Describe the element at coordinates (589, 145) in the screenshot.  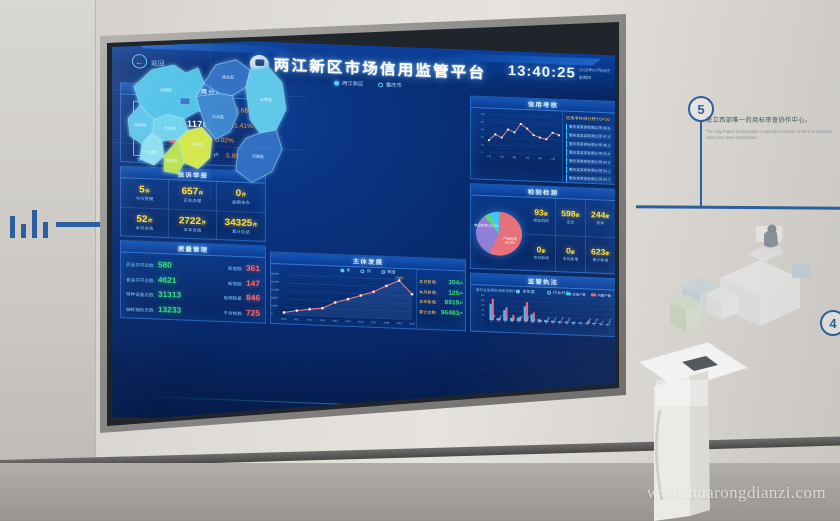
I see `exam-list-item: 重庆某某某有限公司 96.2` at that location.